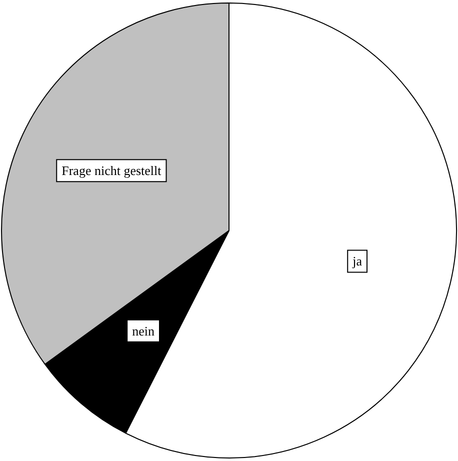  Describe the element at coordinates (143, 330) in the screenshot. I see `slice-label: nein` at that location.